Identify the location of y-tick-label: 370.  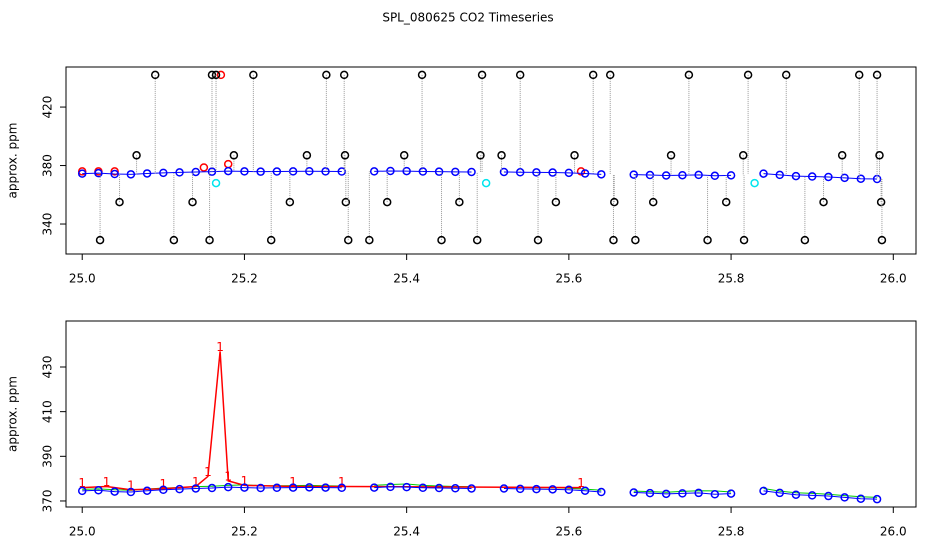
(48, 501).